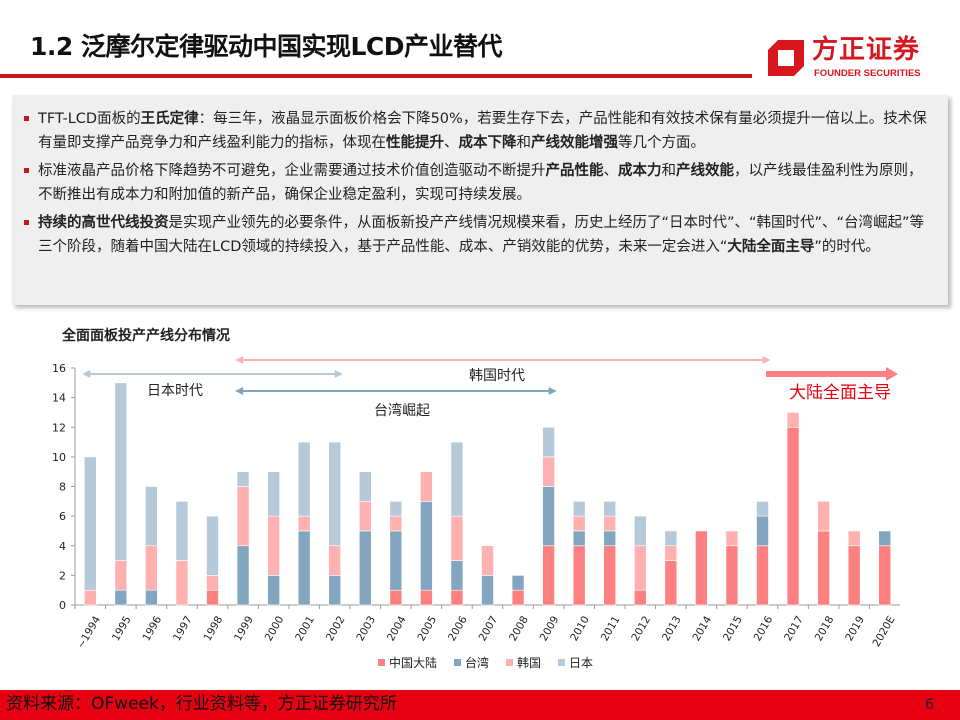 The width and height of the screenshot is (960, 720). I want to click on legend-label: 韩国, so click(529, 662).